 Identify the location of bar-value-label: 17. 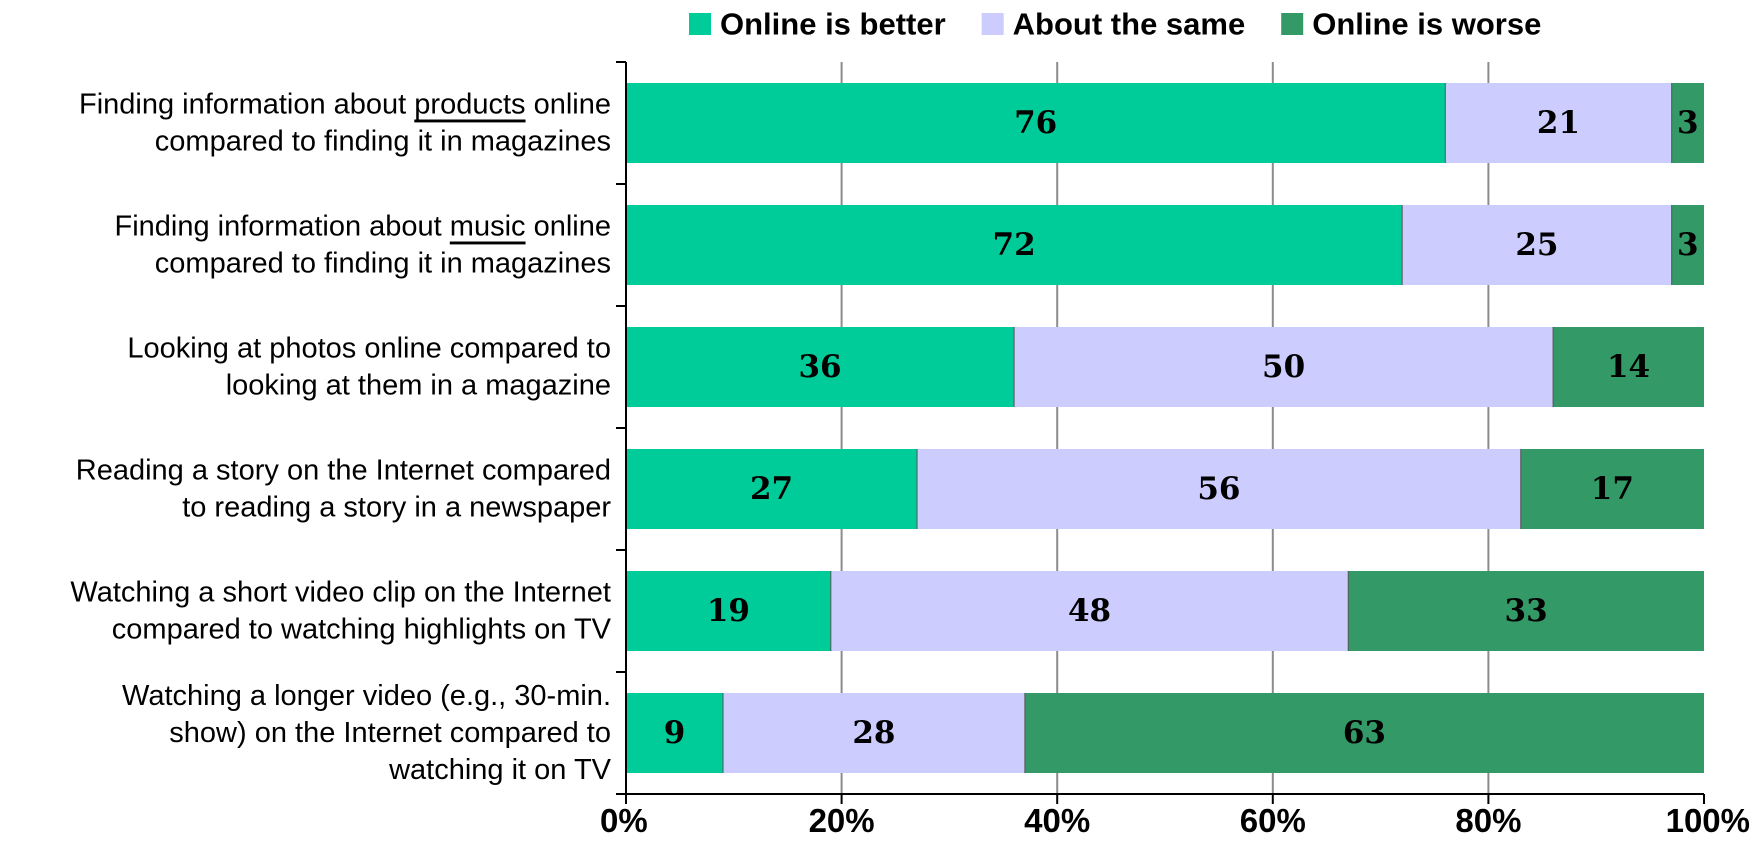
(1612, 489).